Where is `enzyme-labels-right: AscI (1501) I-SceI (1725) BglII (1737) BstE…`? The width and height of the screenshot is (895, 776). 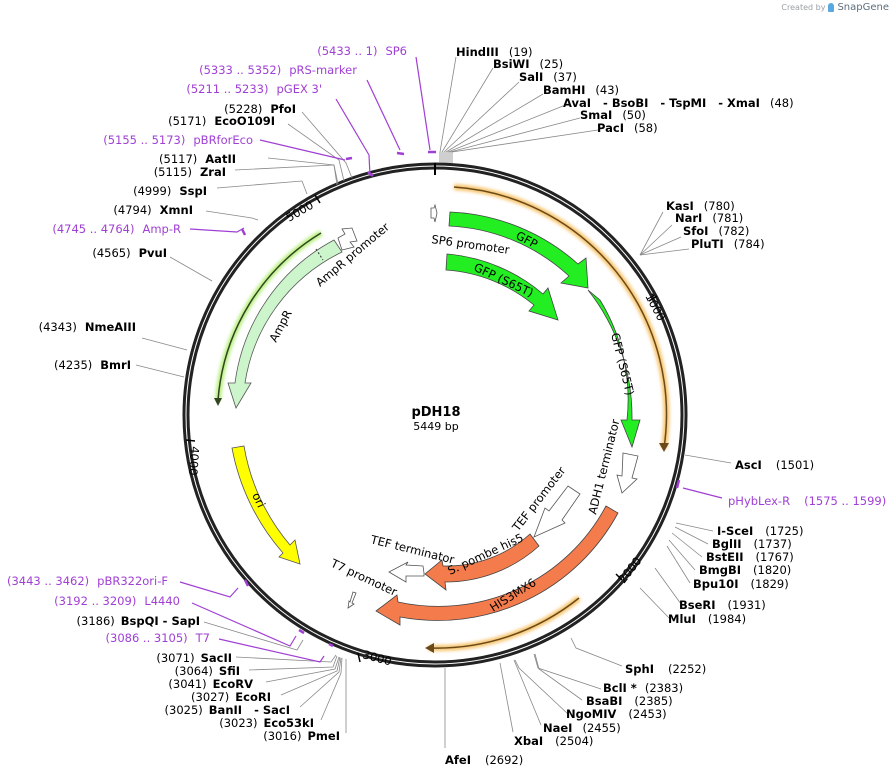 enzyme-labels-right: AscI (1501) I-SceI (1725) BglII (1737) BstE… is located at coordinates (741, 542).